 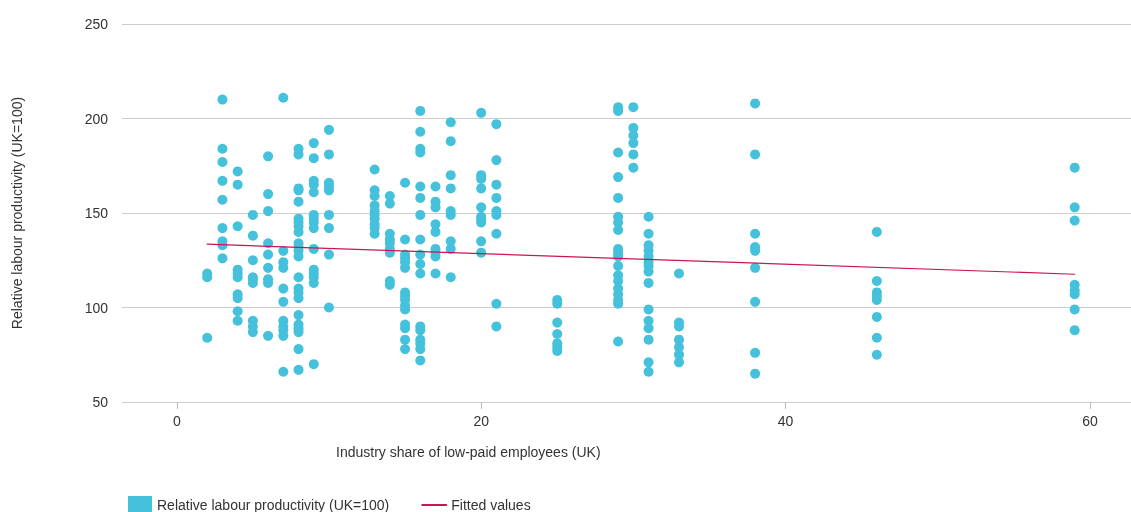 What do you see at coordinates (96, 213) in the screenshot?
I see `y-tick-label: 150` at bounding box center [96, 213].